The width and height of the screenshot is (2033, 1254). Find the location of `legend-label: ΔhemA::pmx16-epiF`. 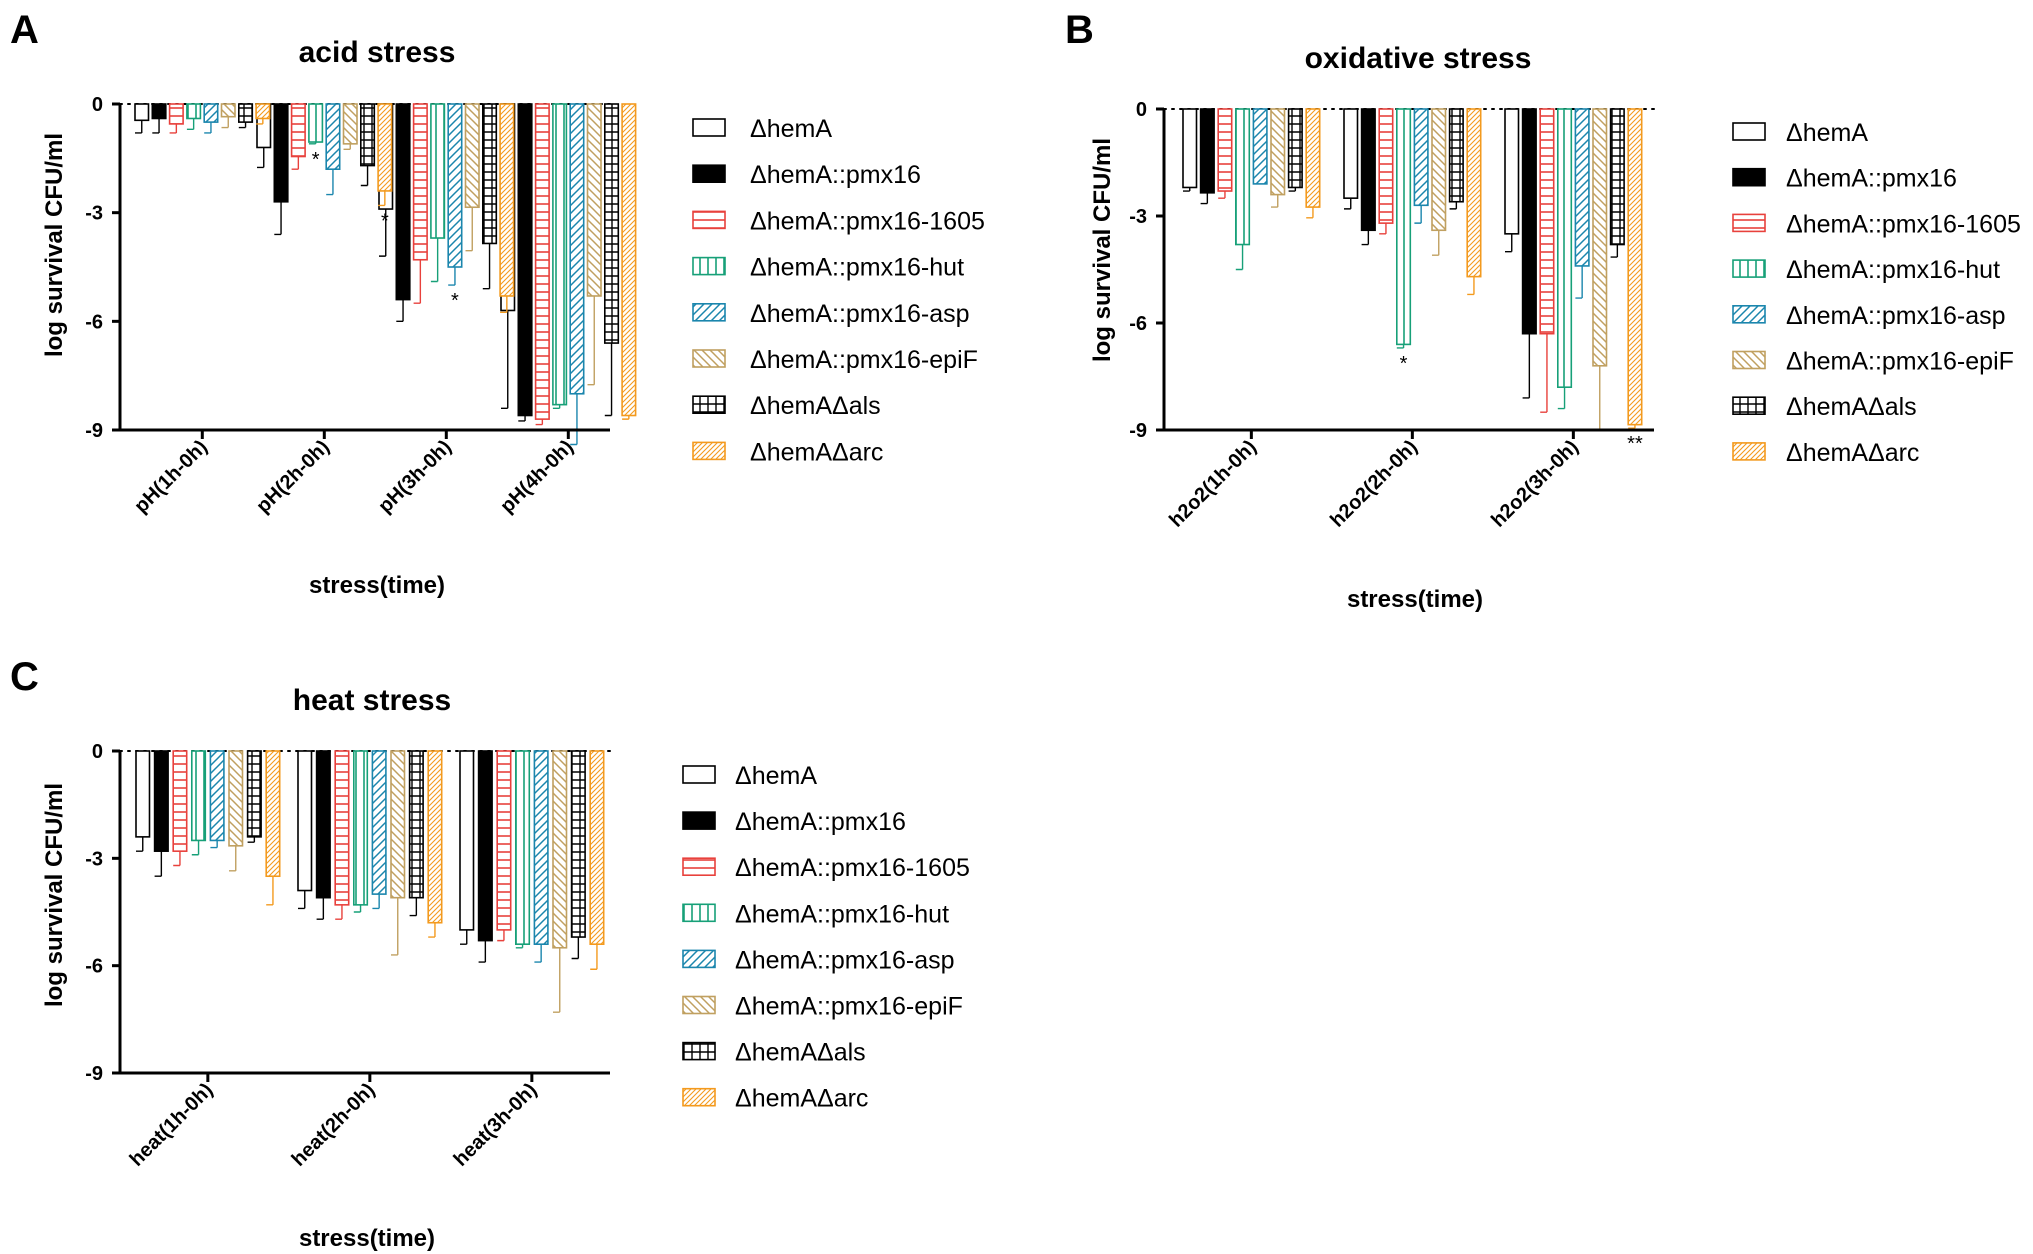

legend-label: ΔhemA::pmx16-epiF is located at coordinates (864, 360).